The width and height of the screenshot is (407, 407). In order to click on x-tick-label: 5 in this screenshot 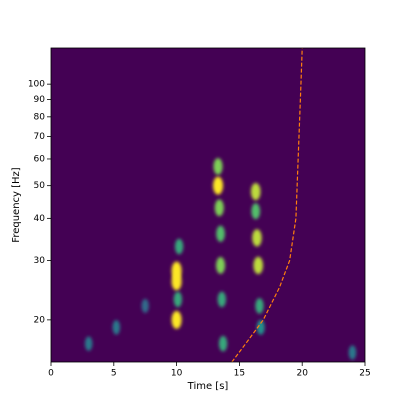, I will do `click(114, 374)`.